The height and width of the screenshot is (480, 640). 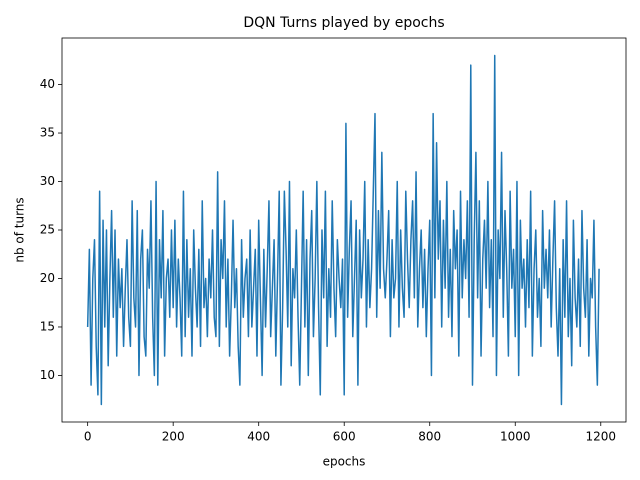 What do you see at coordinates (47, 230) in the screenshot?
I see `y-tick-label: 25` at bounding box center [47, 230].